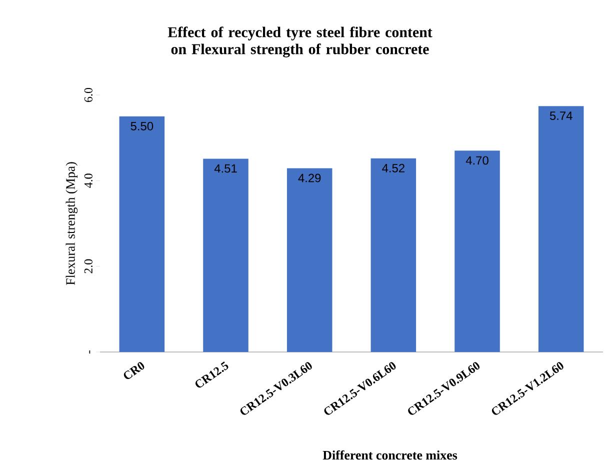 The image size is (609, 467). I want to click on x-tick-label: CR0, so click(134, 371).